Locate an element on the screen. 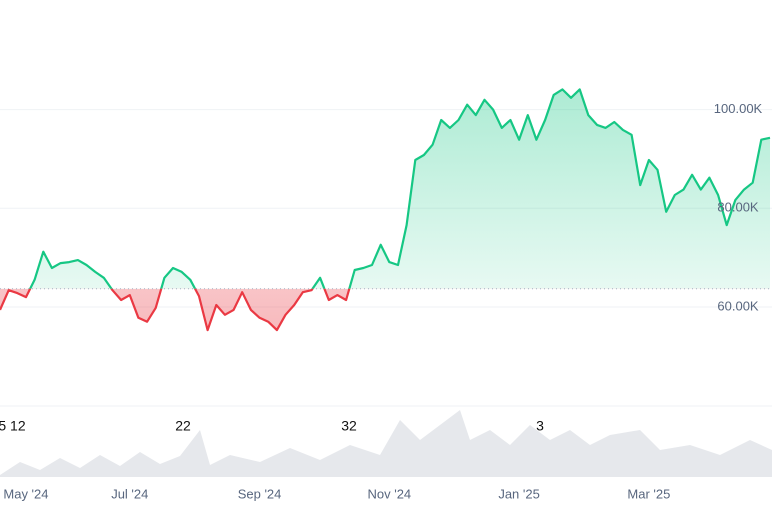 Image resolution: width=772 pixels, height=521 pixels. event-label: 5 12 is located at coordinates (13, 426).